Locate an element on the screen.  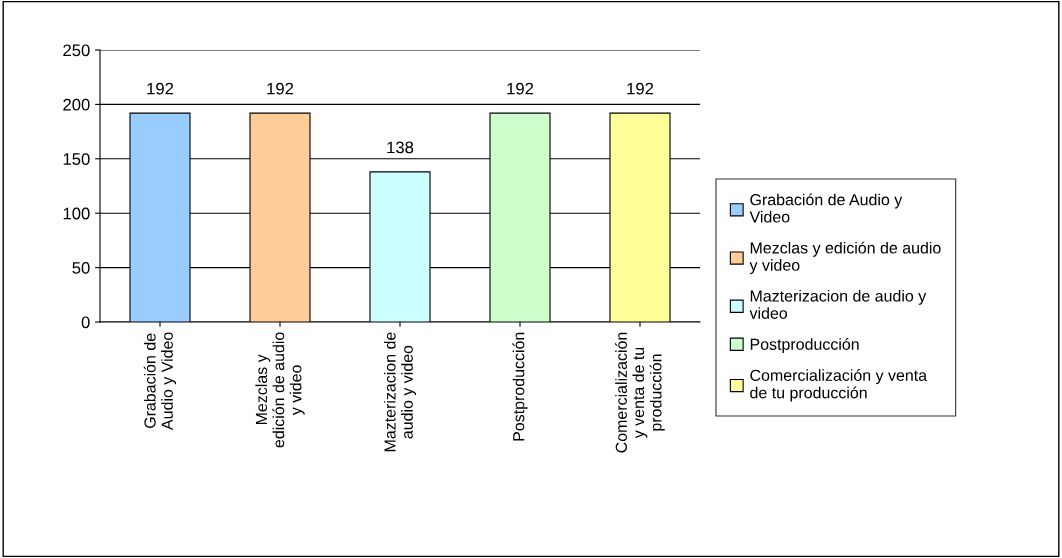
y-tick-label: 200 is located at coordinates (76, 104).